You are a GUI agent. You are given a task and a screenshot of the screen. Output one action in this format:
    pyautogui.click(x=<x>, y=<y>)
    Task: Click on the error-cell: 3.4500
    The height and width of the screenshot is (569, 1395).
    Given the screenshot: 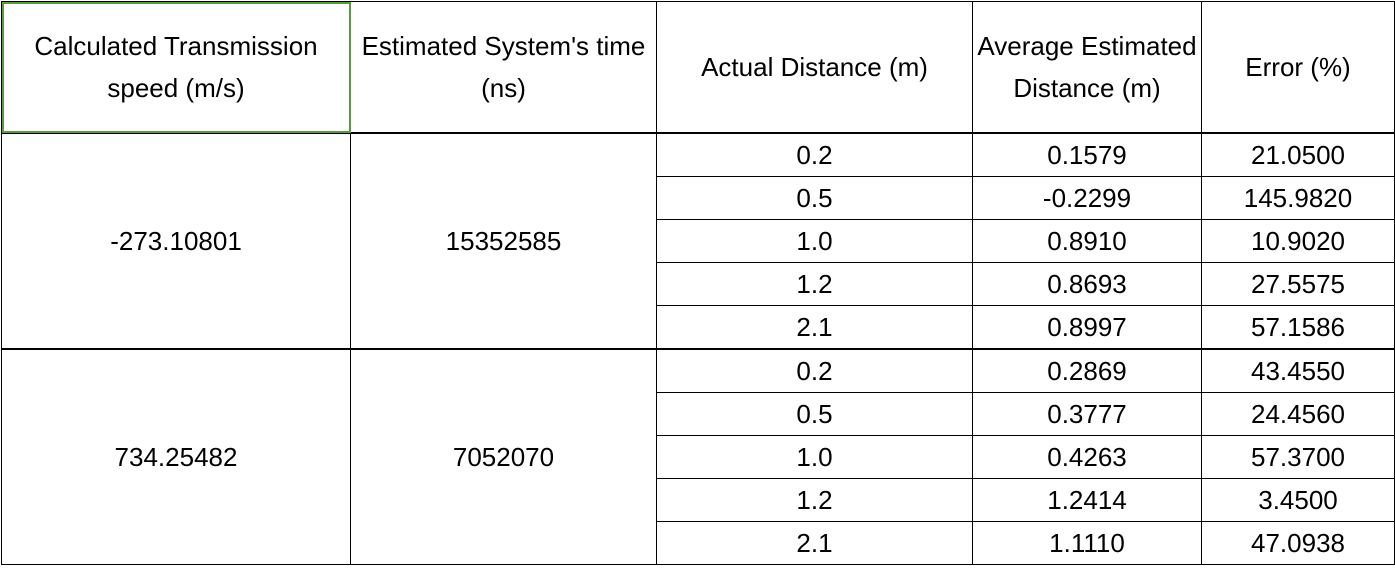 What is the action you would take?
    pyautogui.click(x=1298, y=500)
    